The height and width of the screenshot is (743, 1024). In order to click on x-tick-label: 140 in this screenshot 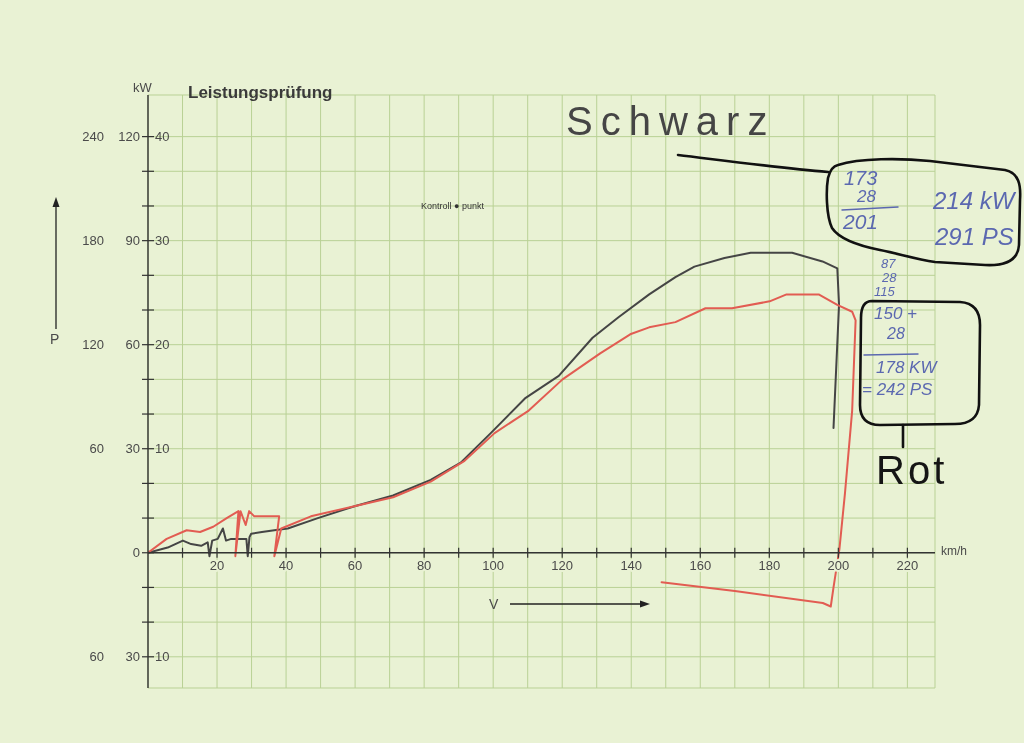, I will do `click(631, 566)`.